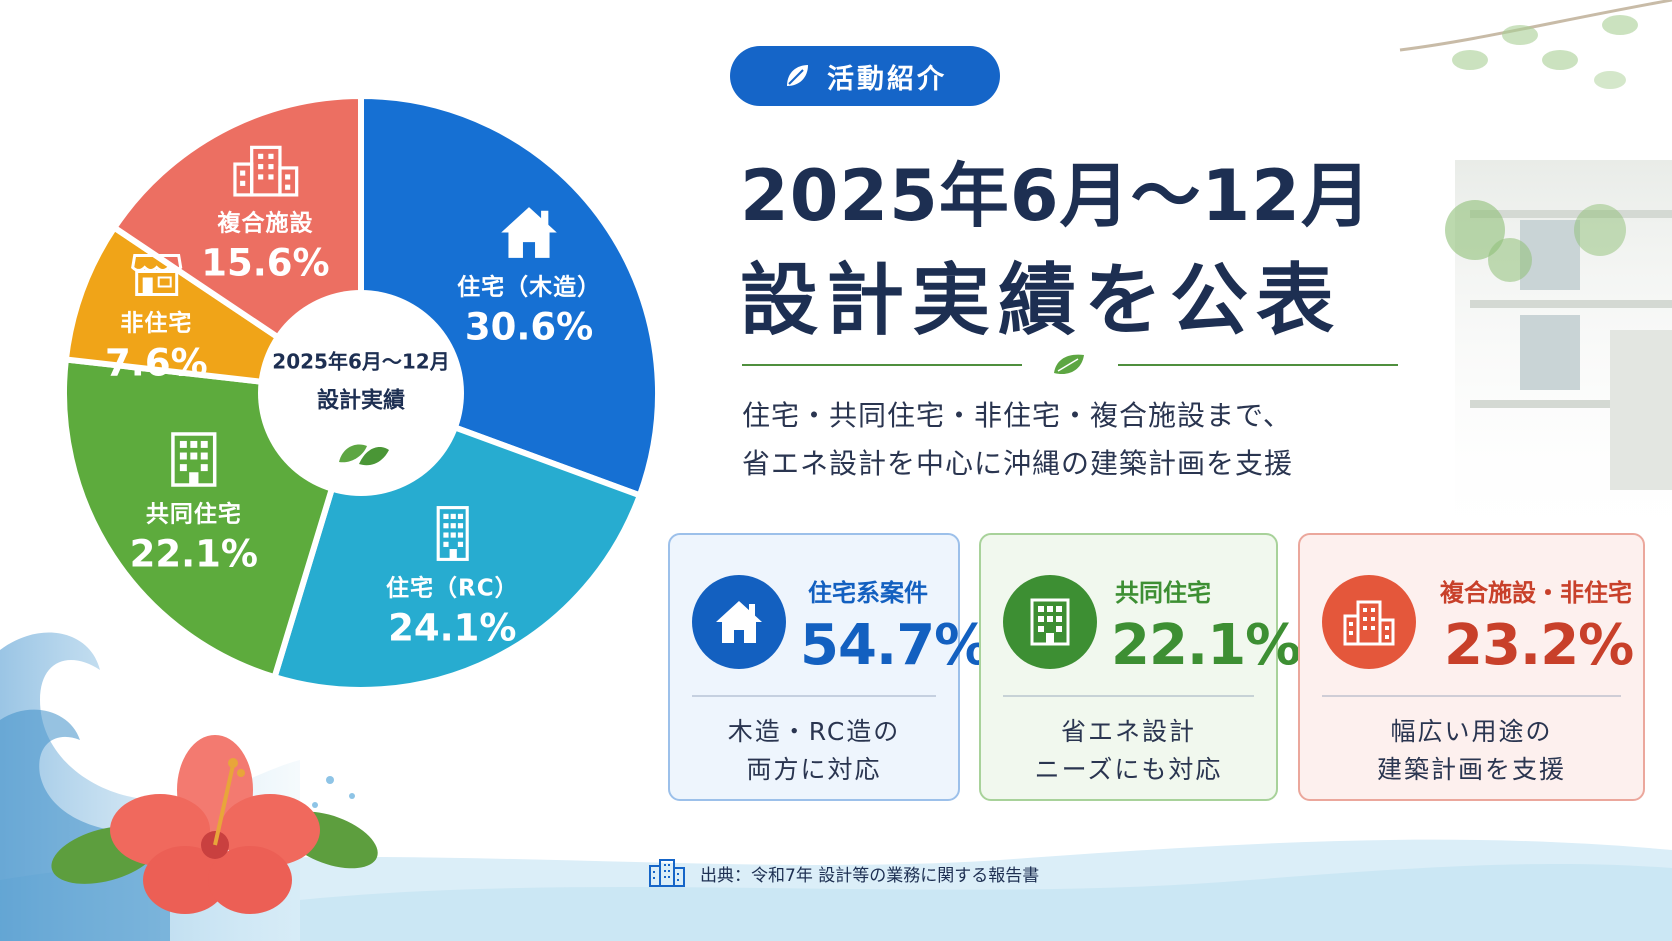 This screenshot has height=941, width=1672. I want to click on pie-center-hole, so click(361, 393).